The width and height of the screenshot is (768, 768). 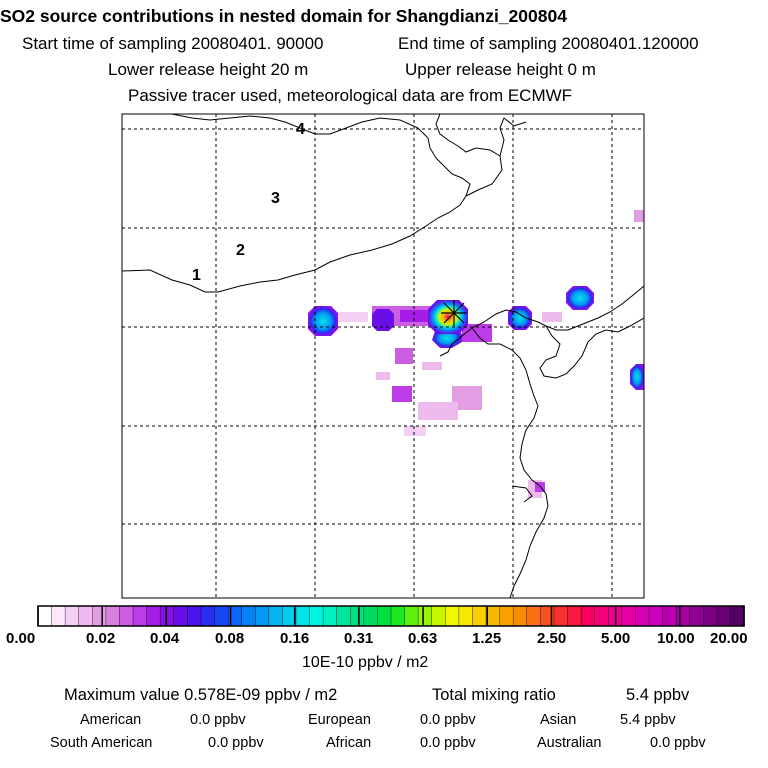 What do you see at coordinates (230, 638) in the screenshot?
I see `colorbar-tick-label: 0.08` at bounding box center [230, 638].